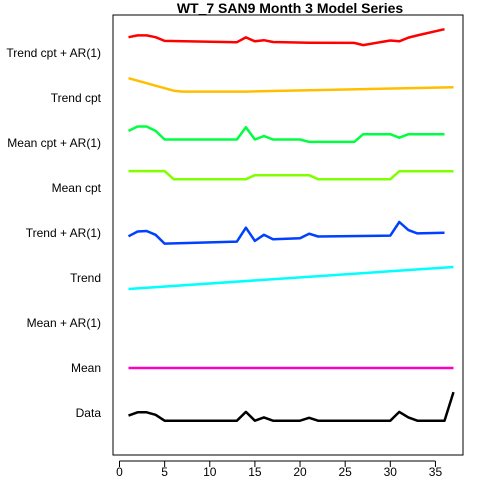 The image size is (480, 480). Describe the element at coordinates (164, 472) in the screenshot. I see `x-tick-label: 5` at that location.